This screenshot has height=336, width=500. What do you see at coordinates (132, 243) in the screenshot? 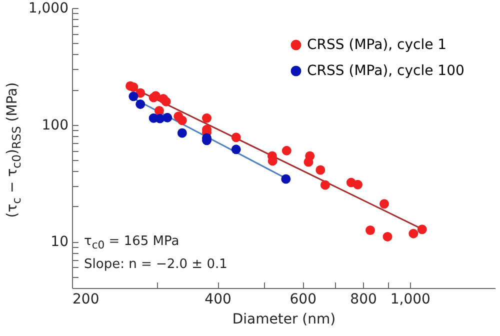
I see `annotation: τ$_{c0}$ = 165 MPa` at bounding box center [132, 243].